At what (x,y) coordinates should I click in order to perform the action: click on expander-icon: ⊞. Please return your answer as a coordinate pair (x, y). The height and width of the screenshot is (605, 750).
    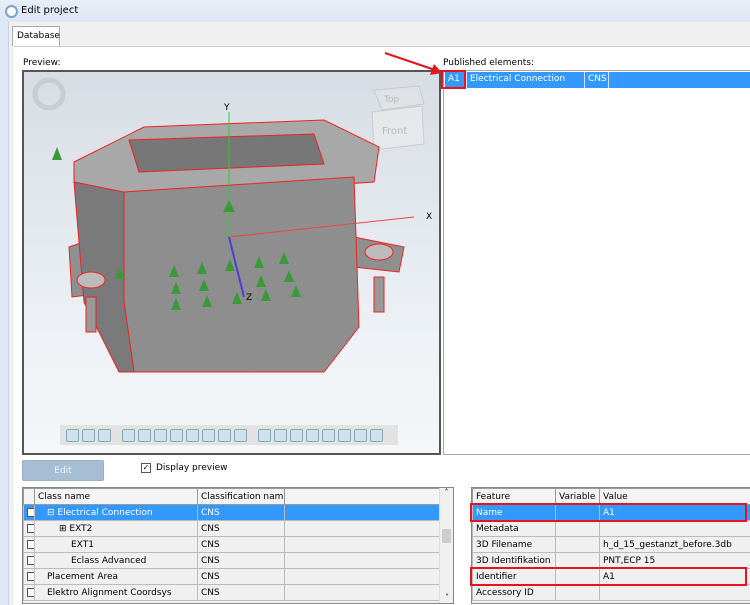
    Looking at the image, I should click on (64, 528).